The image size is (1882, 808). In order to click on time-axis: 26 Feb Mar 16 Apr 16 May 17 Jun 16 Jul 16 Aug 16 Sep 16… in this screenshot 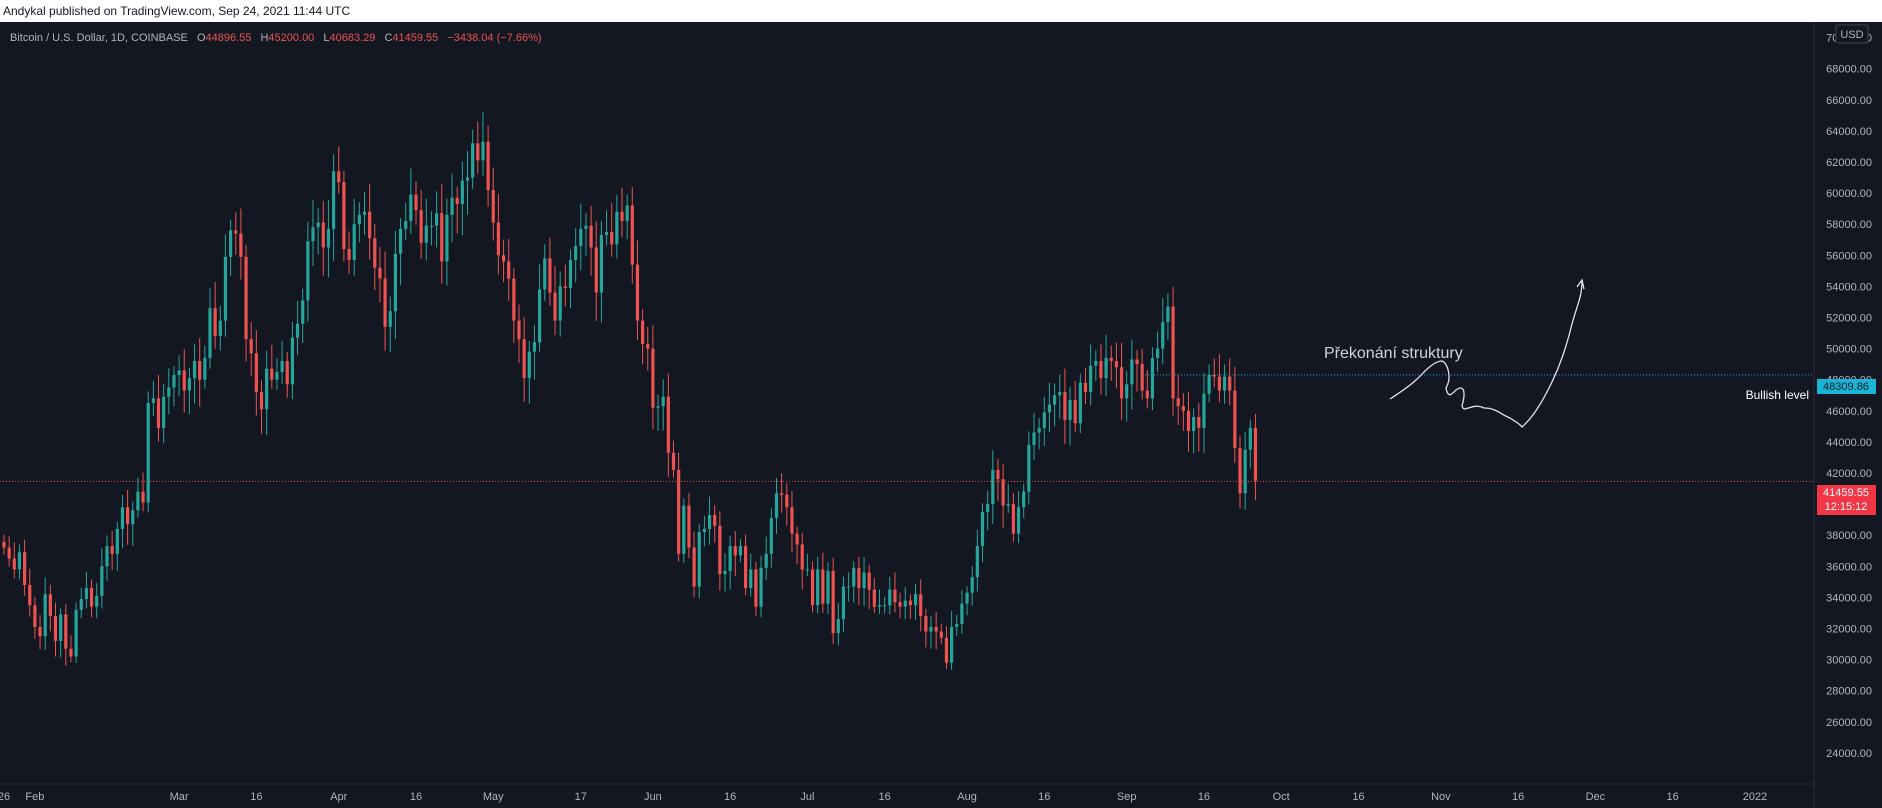, I will do `click(883, 797)`.